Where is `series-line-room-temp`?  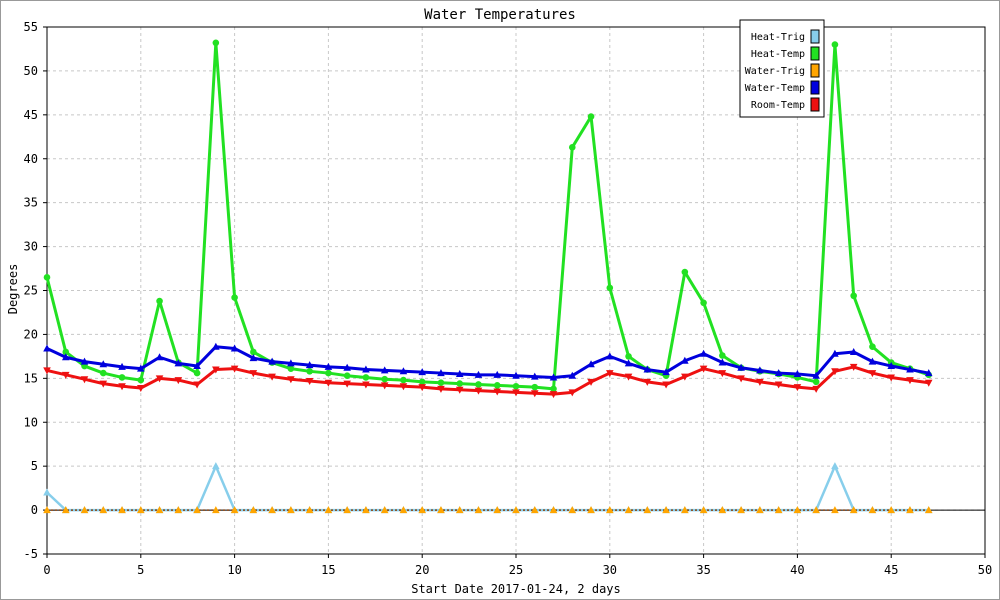
series-line-room-temp is located at coordinates (487, 380).